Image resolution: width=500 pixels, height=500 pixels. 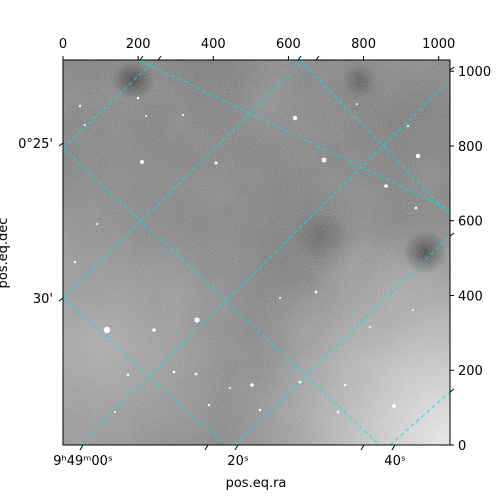 What do you see at coordinates (395, 461) in the screenshot?
I see `bottom-axis-tick-label: 40ˢ` at bounding box center [395, 461].